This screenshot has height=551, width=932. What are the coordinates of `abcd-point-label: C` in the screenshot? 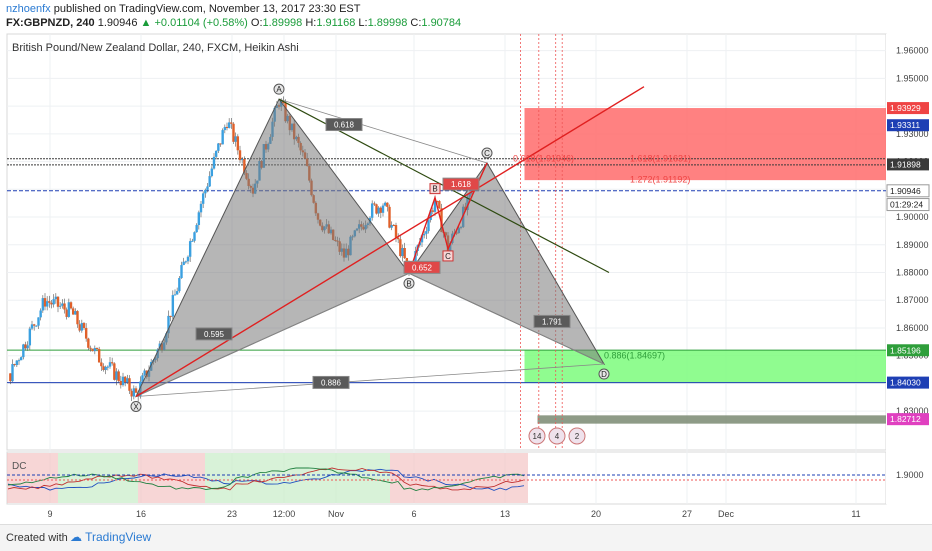 It's located at (448, 256).